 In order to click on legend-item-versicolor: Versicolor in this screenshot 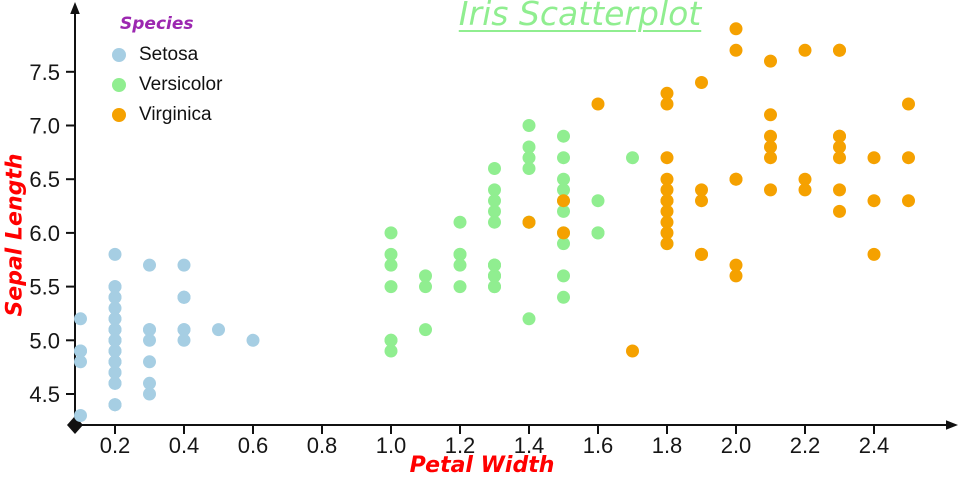, I will do `click(167, 84)`.